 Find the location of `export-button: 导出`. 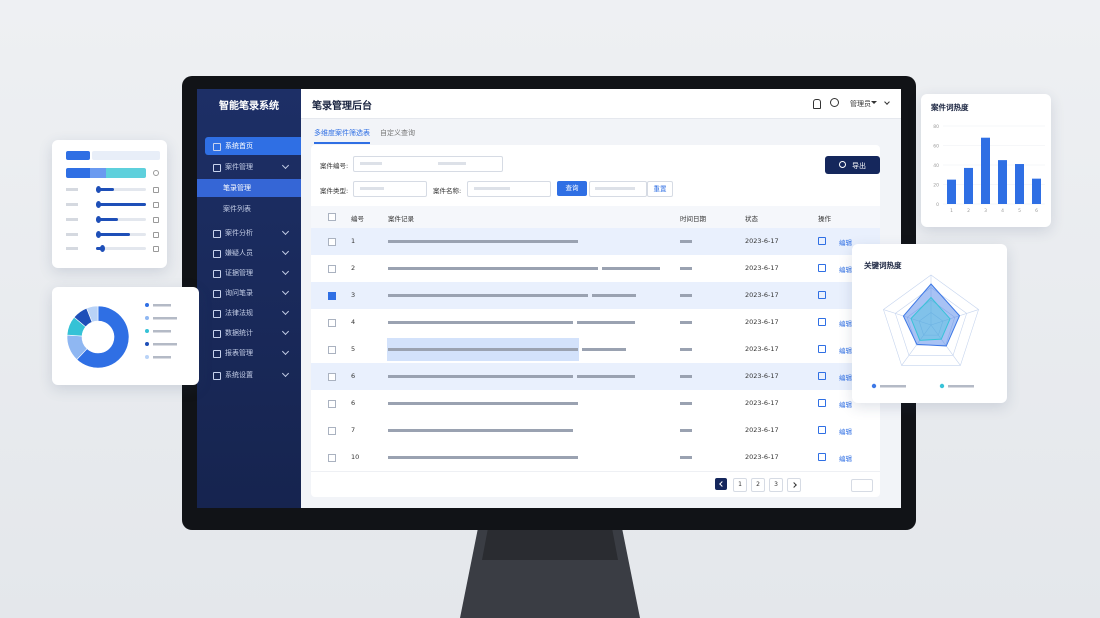

export-button: 导出 is located at coordinates (852, 165).